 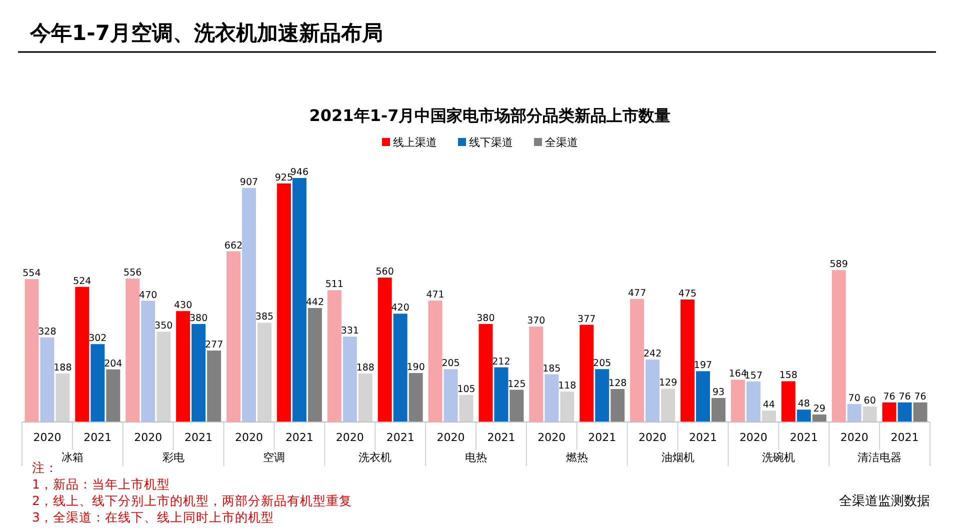 What do you see at coordinates (703, 366) in the screenshot?
I see `data-label: 197` at bounding box center [703, 366].